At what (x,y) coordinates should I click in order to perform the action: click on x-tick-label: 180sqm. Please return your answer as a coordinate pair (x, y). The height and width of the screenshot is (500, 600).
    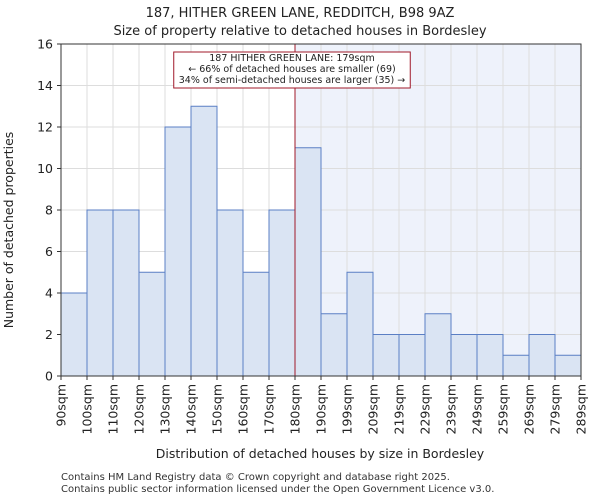
    Looking at the image, I should click on (295, 409).